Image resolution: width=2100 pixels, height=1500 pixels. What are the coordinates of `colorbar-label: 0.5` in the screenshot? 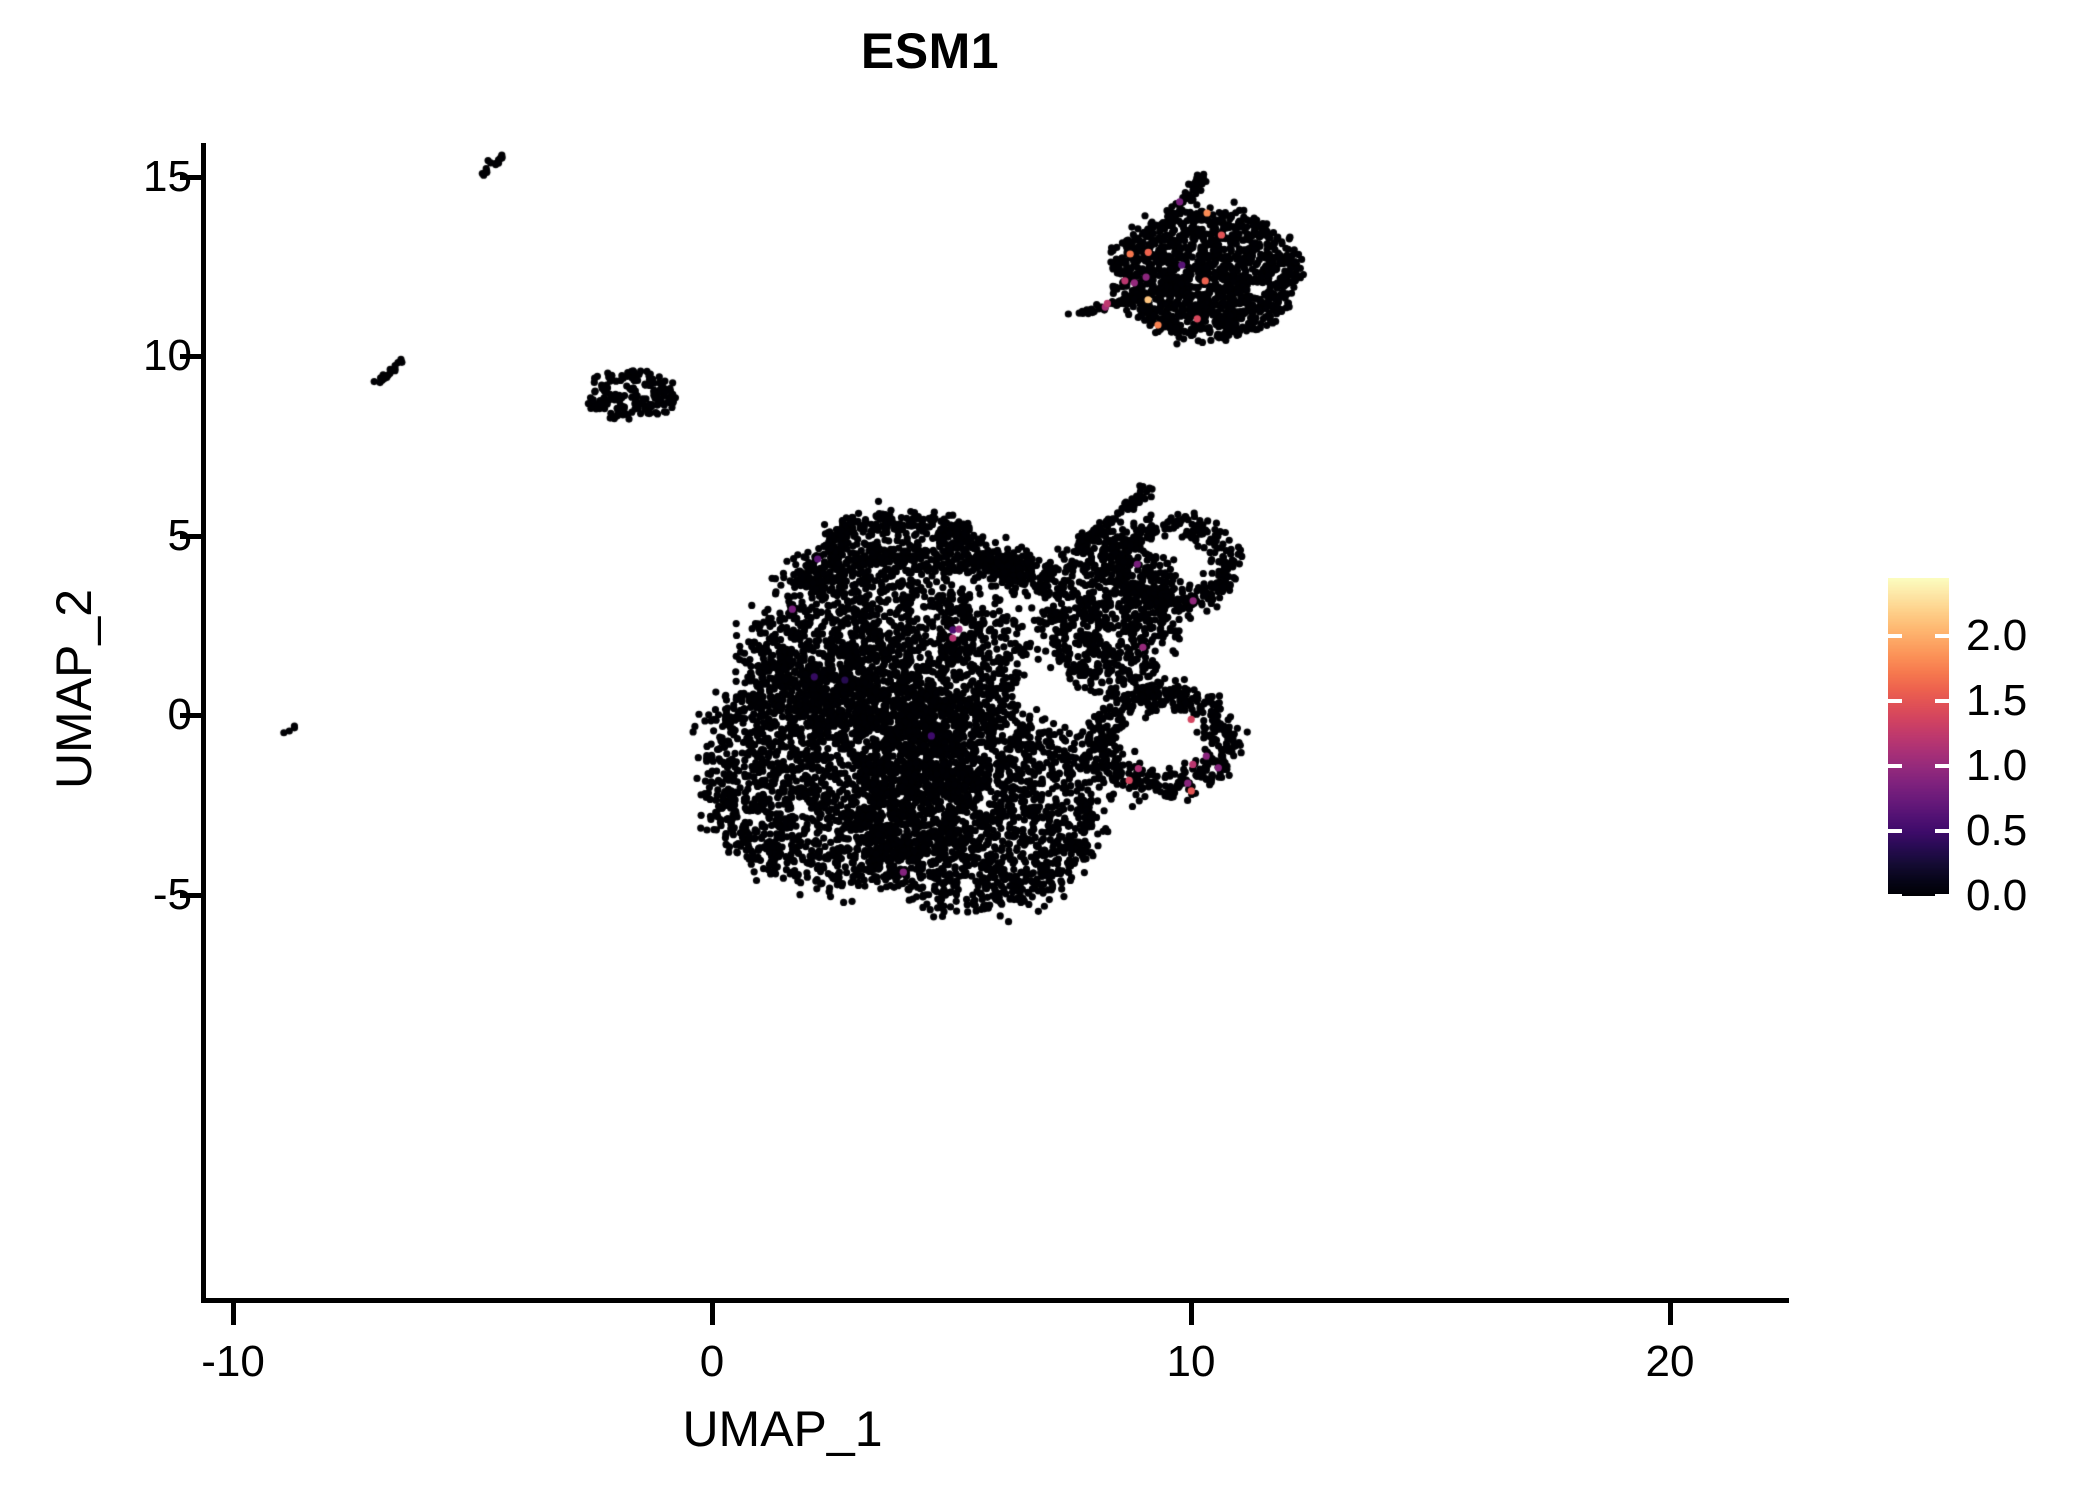 It's located at (1997, 831).